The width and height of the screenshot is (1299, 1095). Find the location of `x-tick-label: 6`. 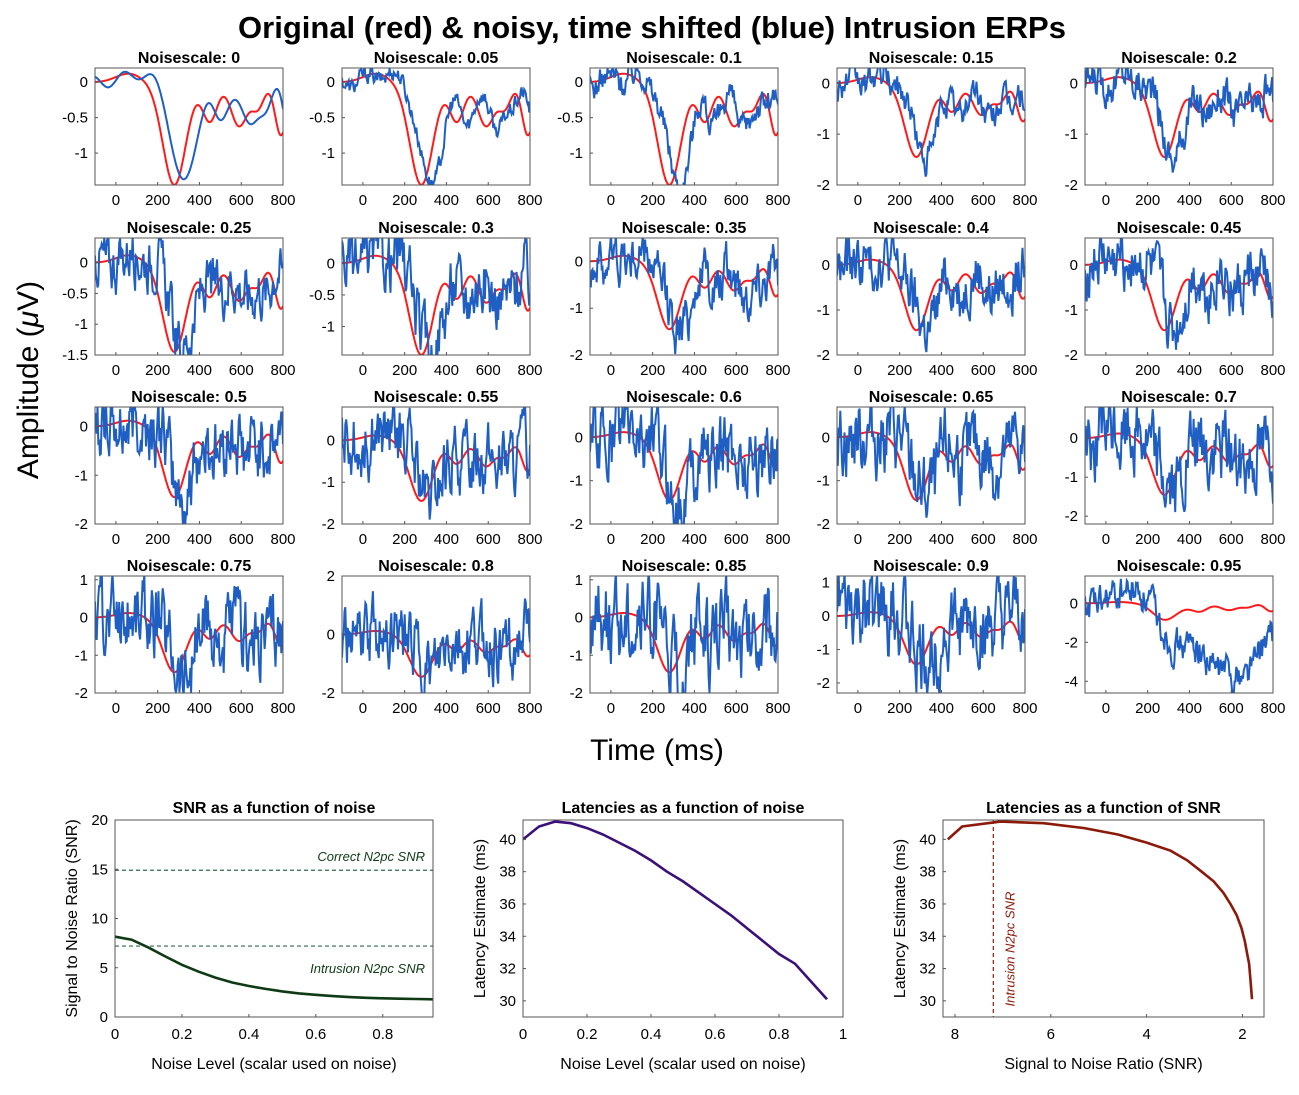

x-tick-label: 6 is located at coordinates (1051, 1034).